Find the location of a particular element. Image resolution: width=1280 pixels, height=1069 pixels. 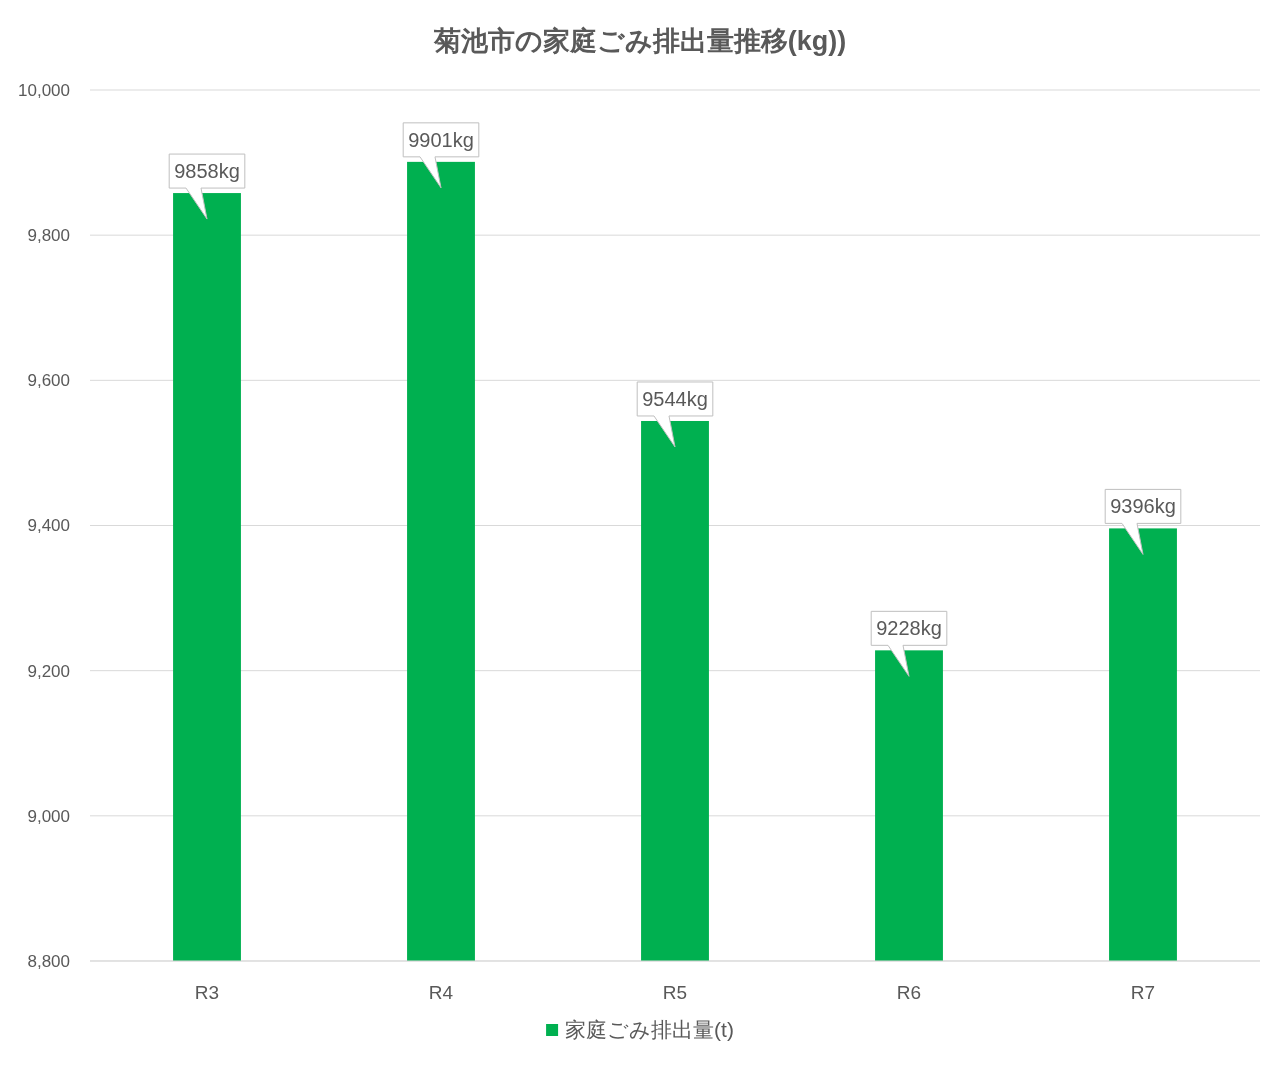

chart-title: 菊池市の家庭ごみ排出量推移(kg)) is located at coordinates (639, 41).